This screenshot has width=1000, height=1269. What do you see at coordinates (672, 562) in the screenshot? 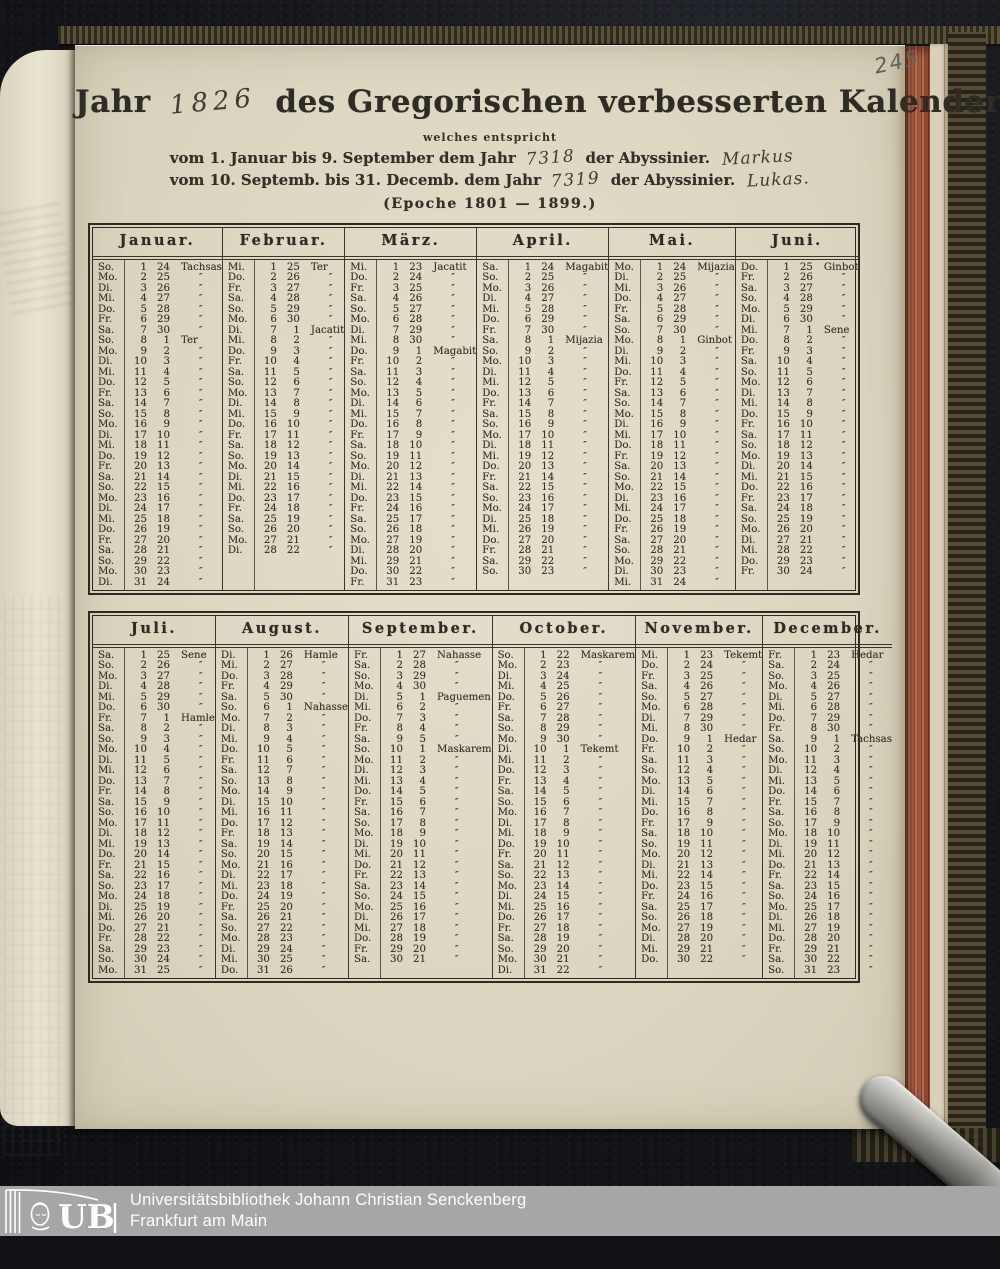
I see `calendar-row: Mo. 29 22 ″` at bounding box center [672, 562].